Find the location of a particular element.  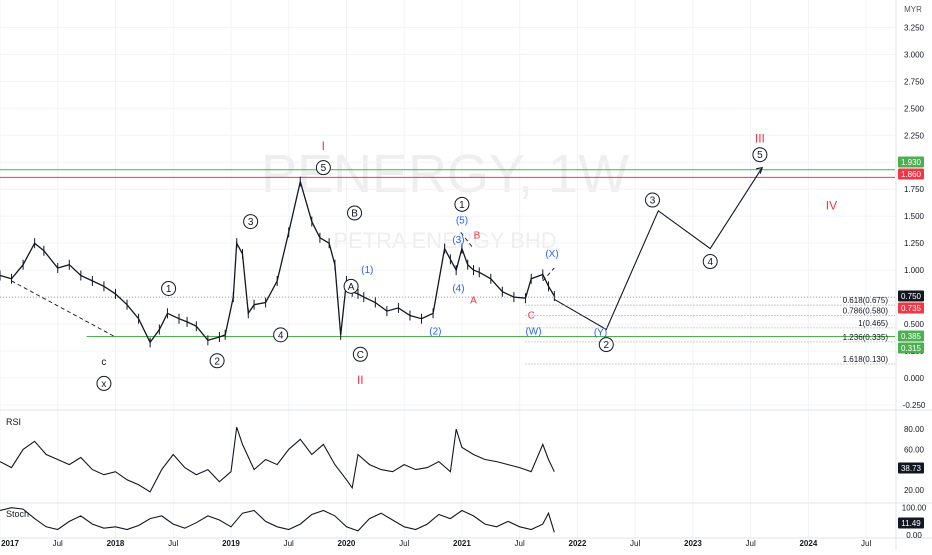

wave-label-8: 2 is located at coordinates (217, 361).